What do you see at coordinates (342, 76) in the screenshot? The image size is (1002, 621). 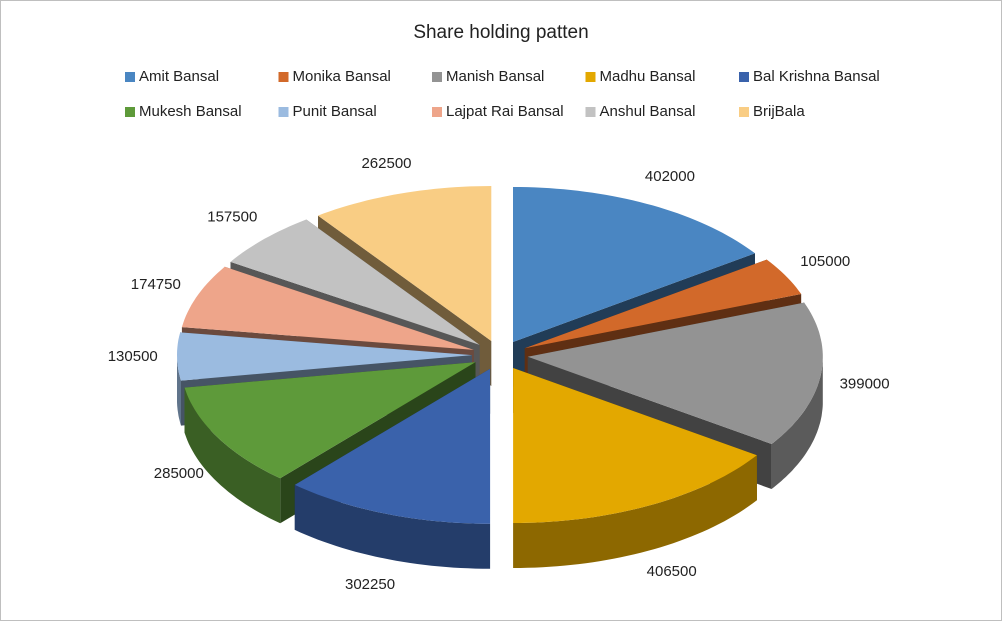 I see `legend-label: Monika Bansal` at bounding box center [342, 76].